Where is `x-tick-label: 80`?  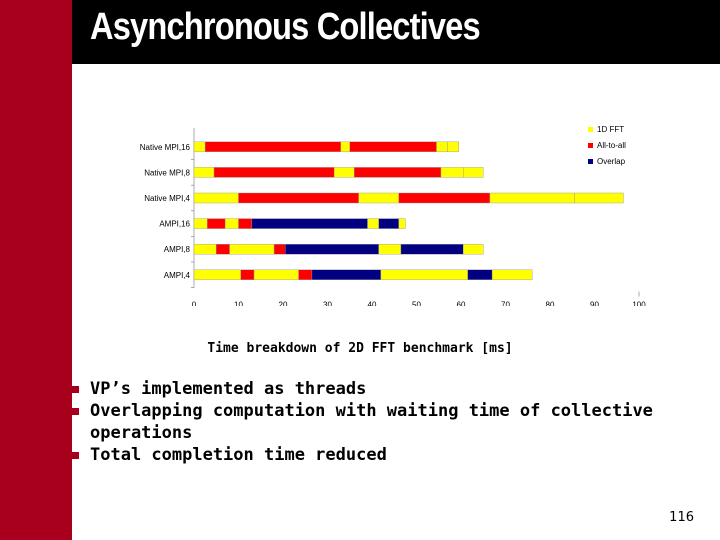
x-tick-label: 80 is located at coordinates (550, 303).